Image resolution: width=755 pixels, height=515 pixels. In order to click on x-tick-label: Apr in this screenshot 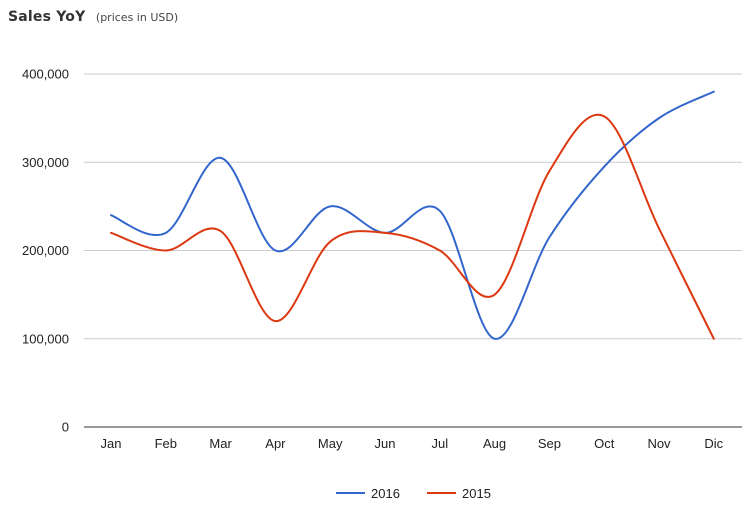, I will do `click(275, 443)`.